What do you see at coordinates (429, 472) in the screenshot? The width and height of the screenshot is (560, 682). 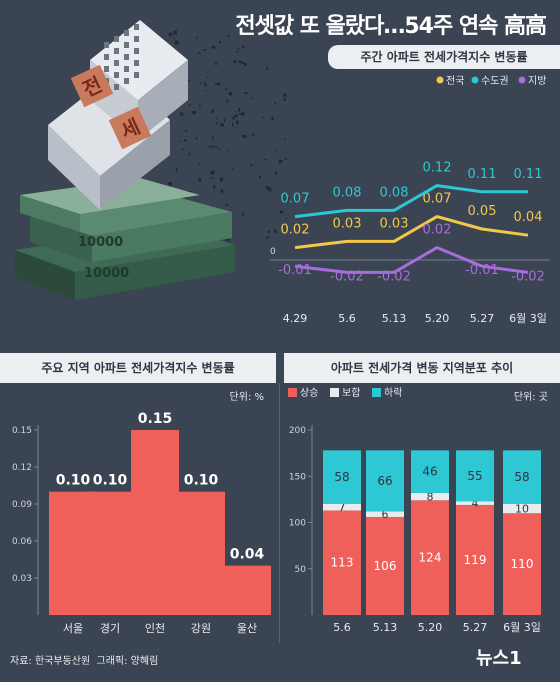 I see `segment-label: 46` at bounding box center [429, 472].